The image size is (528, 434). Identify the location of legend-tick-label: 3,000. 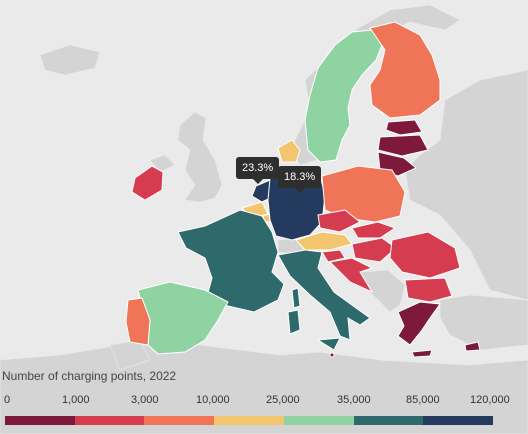
(145, 400).